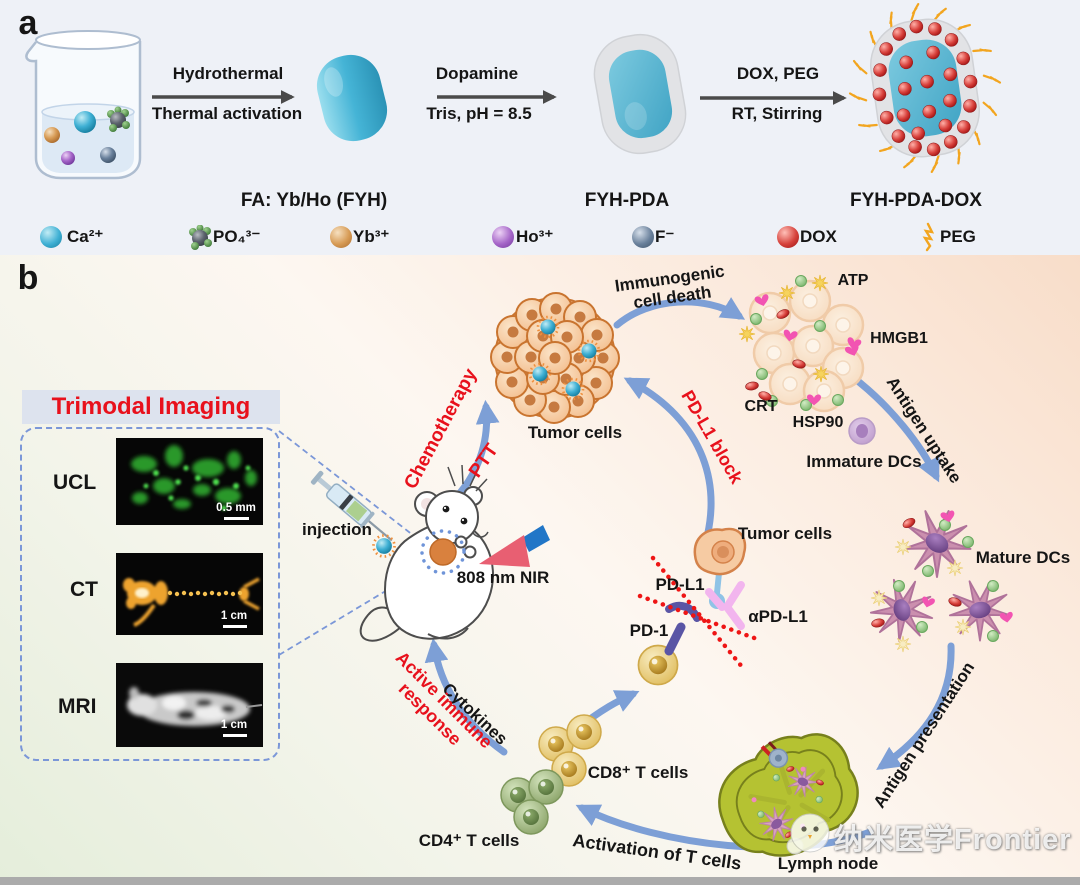  Describe the element at coordinates (236, 518) in the screenshot. I see `ucl-scale-bar` at that location.